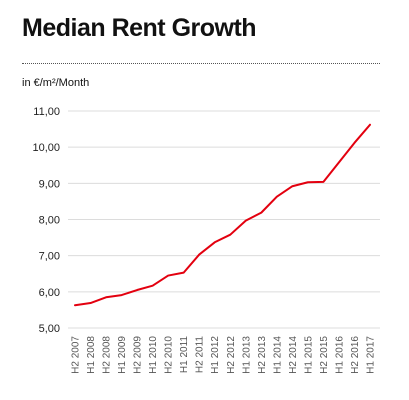 The width and height of the screenshot is (409, 400). Describe the element at coordinates (49, 221) in the screenshot. I see `y-tick-label: 8,00` at that location.